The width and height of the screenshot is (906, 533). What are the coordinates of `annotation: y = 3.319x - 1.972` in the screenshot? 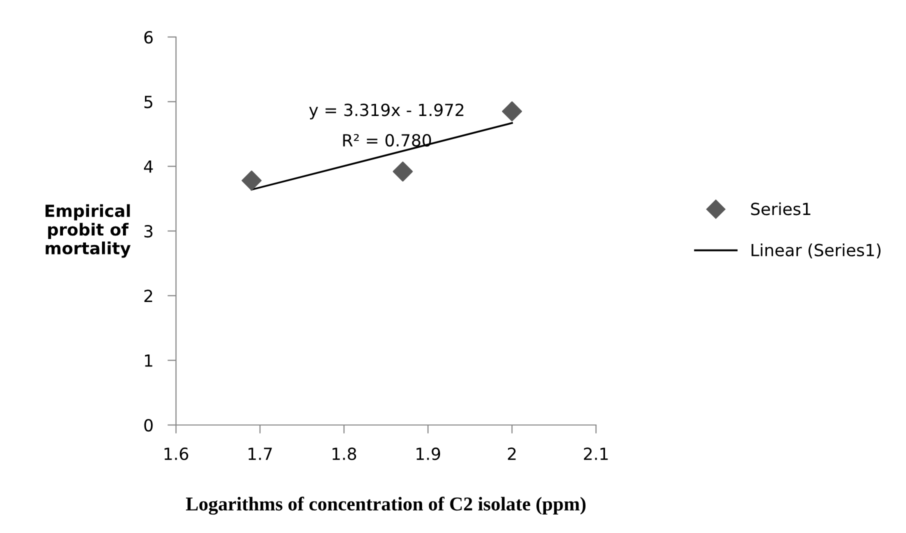 It's located at (386, 112).